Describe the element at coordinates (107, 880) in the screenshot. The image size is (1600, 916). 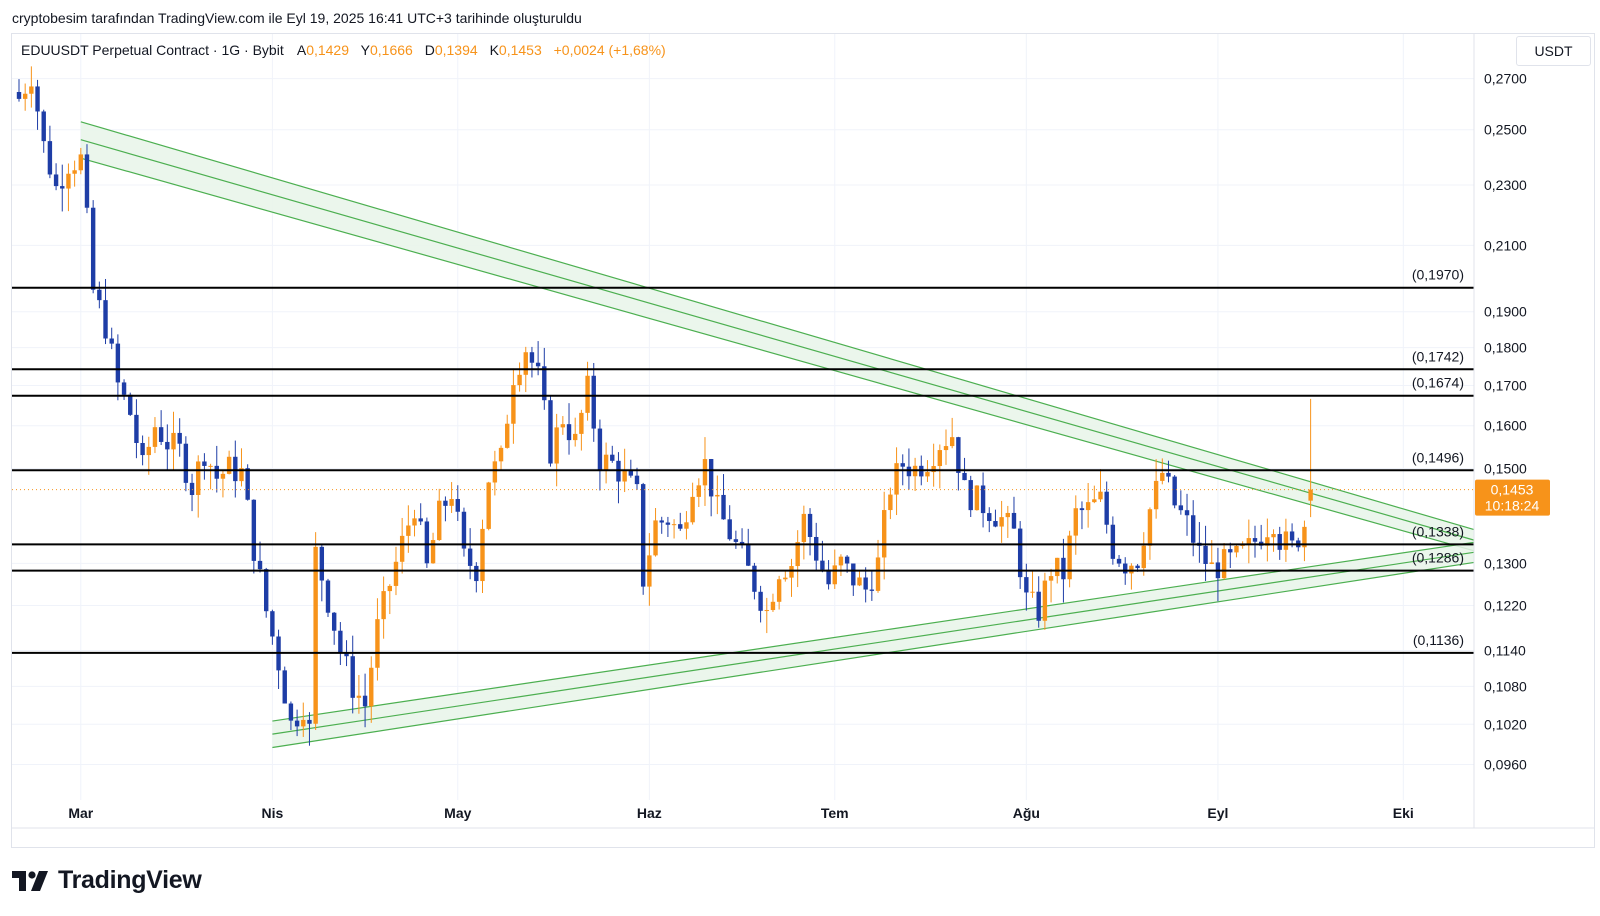
I see `brand-logo: TradingView` at that location.